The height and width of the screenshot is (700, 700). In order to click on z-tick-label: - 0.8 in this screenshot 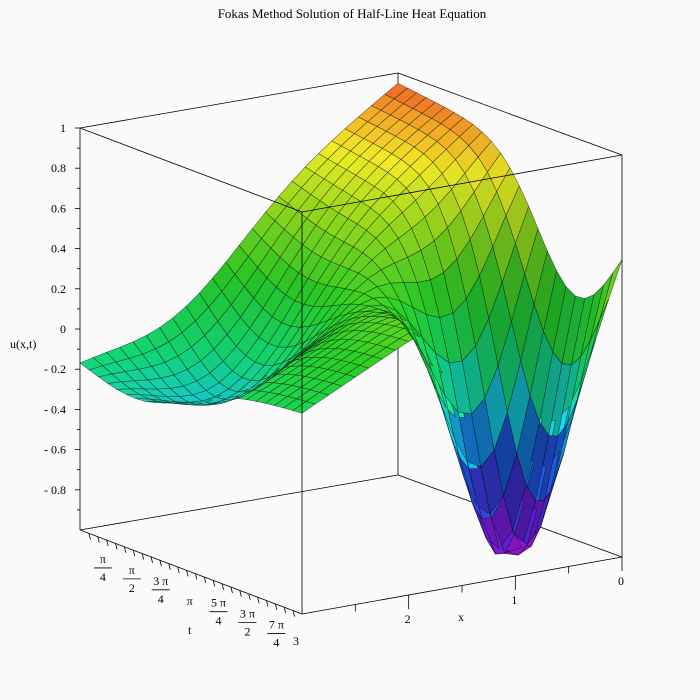, I will do `click(55, 490)`.